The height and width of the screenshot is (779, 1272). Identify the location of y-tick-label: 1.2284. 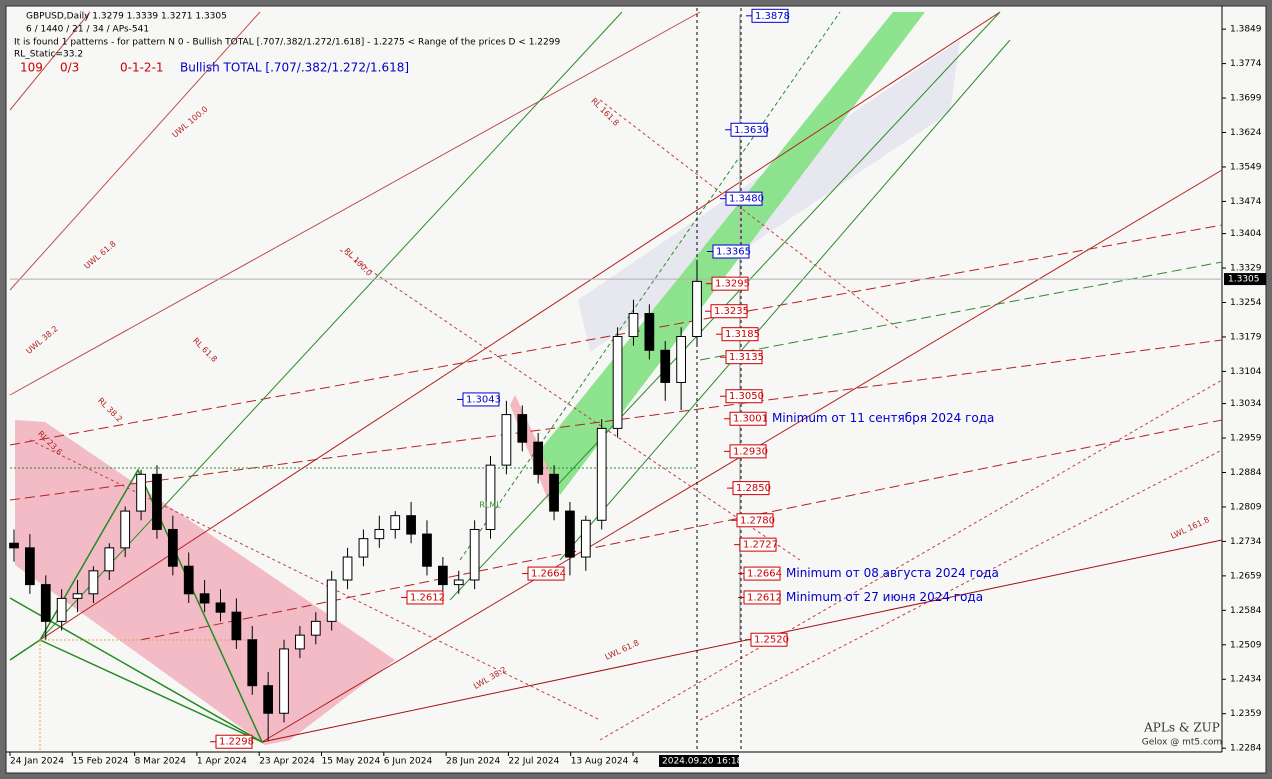
(1246, 749).